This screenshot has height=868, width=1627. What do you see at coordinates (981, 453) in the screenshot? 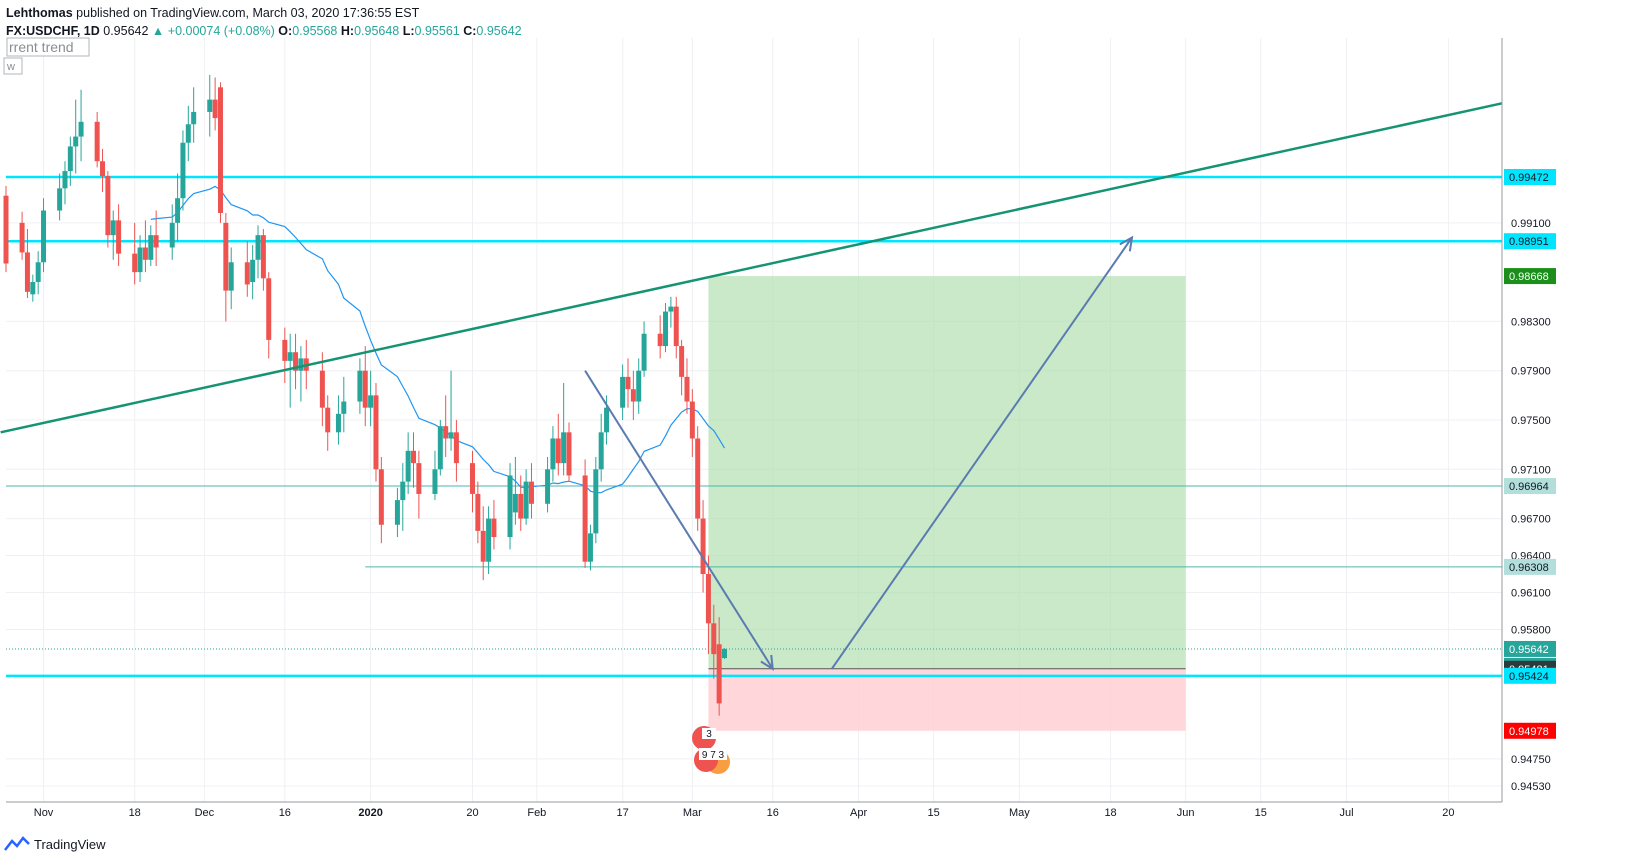
I see `up-arrow` at bounding box center [981, 453].